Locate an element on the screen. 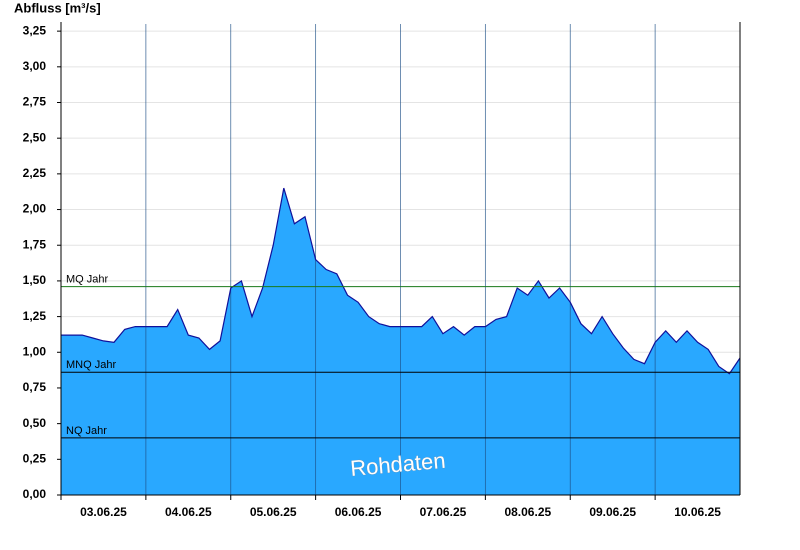  y-tick-label: 1,50 is located at coordinates (35, 280).